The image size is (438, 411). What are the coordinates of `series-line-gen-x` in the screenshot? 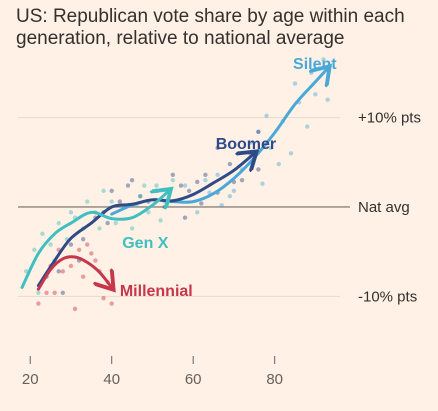 It's located at (94, 240).